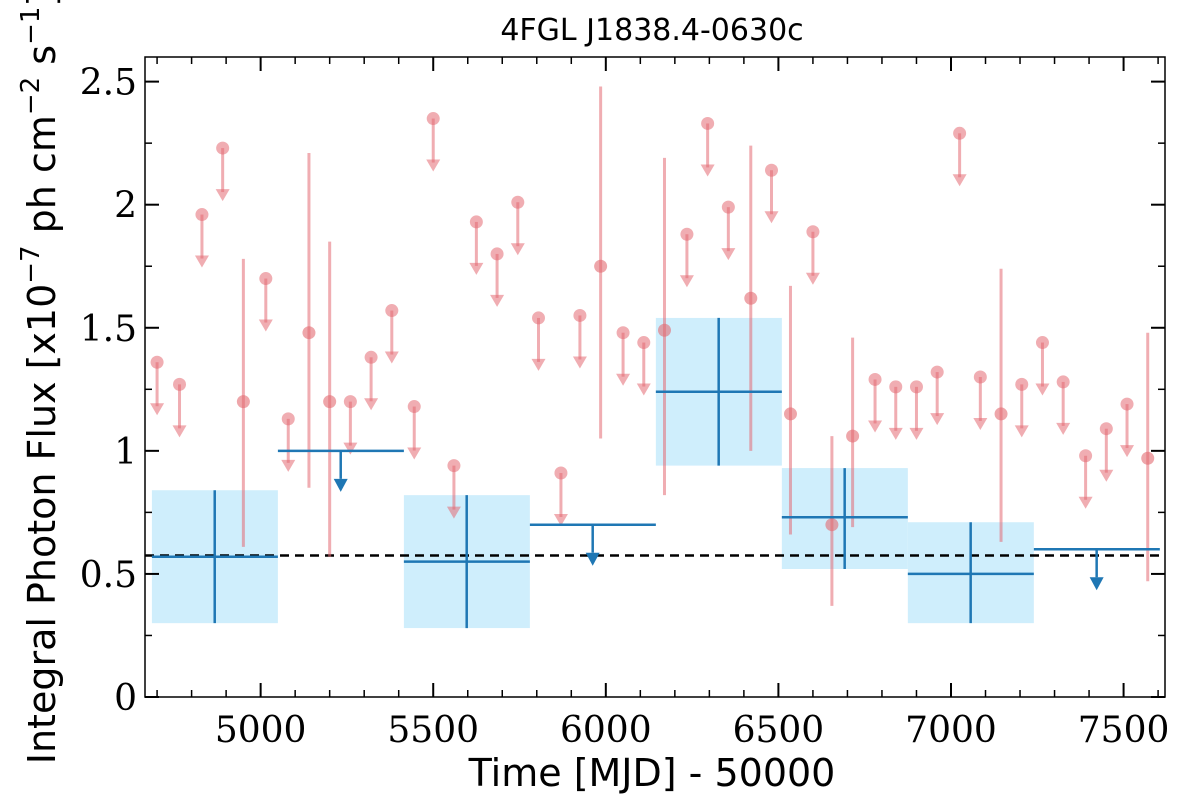 The width and height of the screenshot is (1200, 800). I want to click on y-tick-label: 1, so click(125, 452).